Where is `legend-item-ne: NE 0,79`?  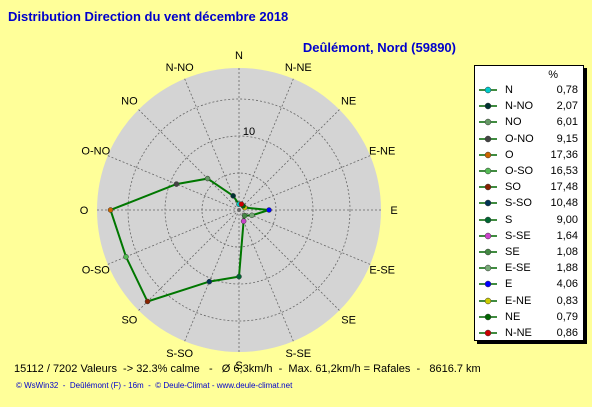 legend-item-ne: NE 0,79 is located at coordinates (529, 317).